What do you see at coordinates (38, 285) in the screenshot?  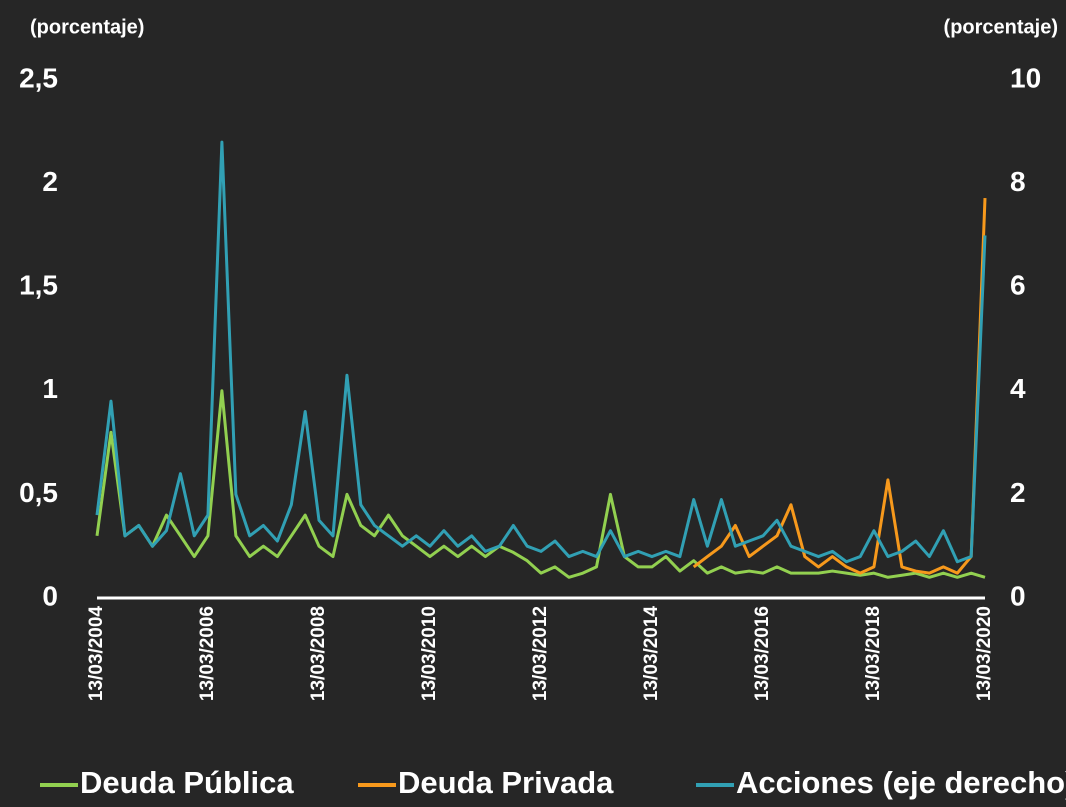 I see `y-tick-label: 1,5` at bounding box center [38, 285].